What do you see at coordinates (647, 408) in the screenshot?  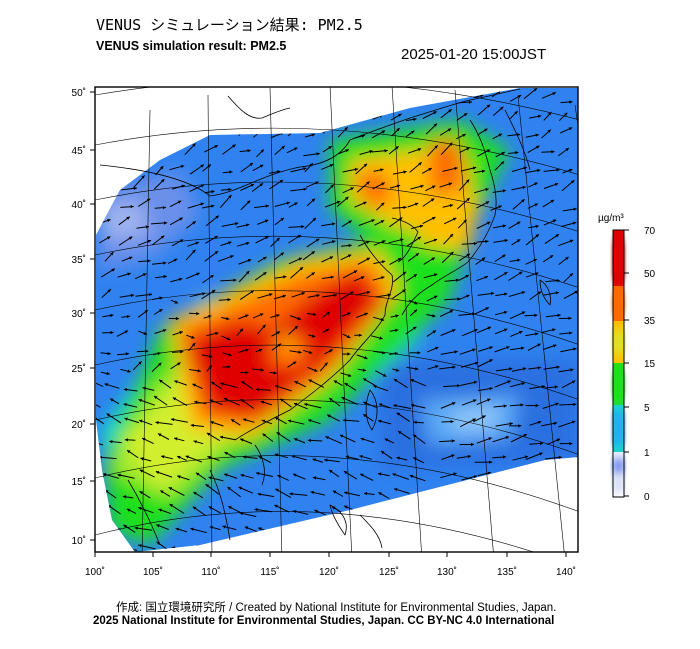 I see `colorbar-tick-label: 5` at bounding box center [647, 408].